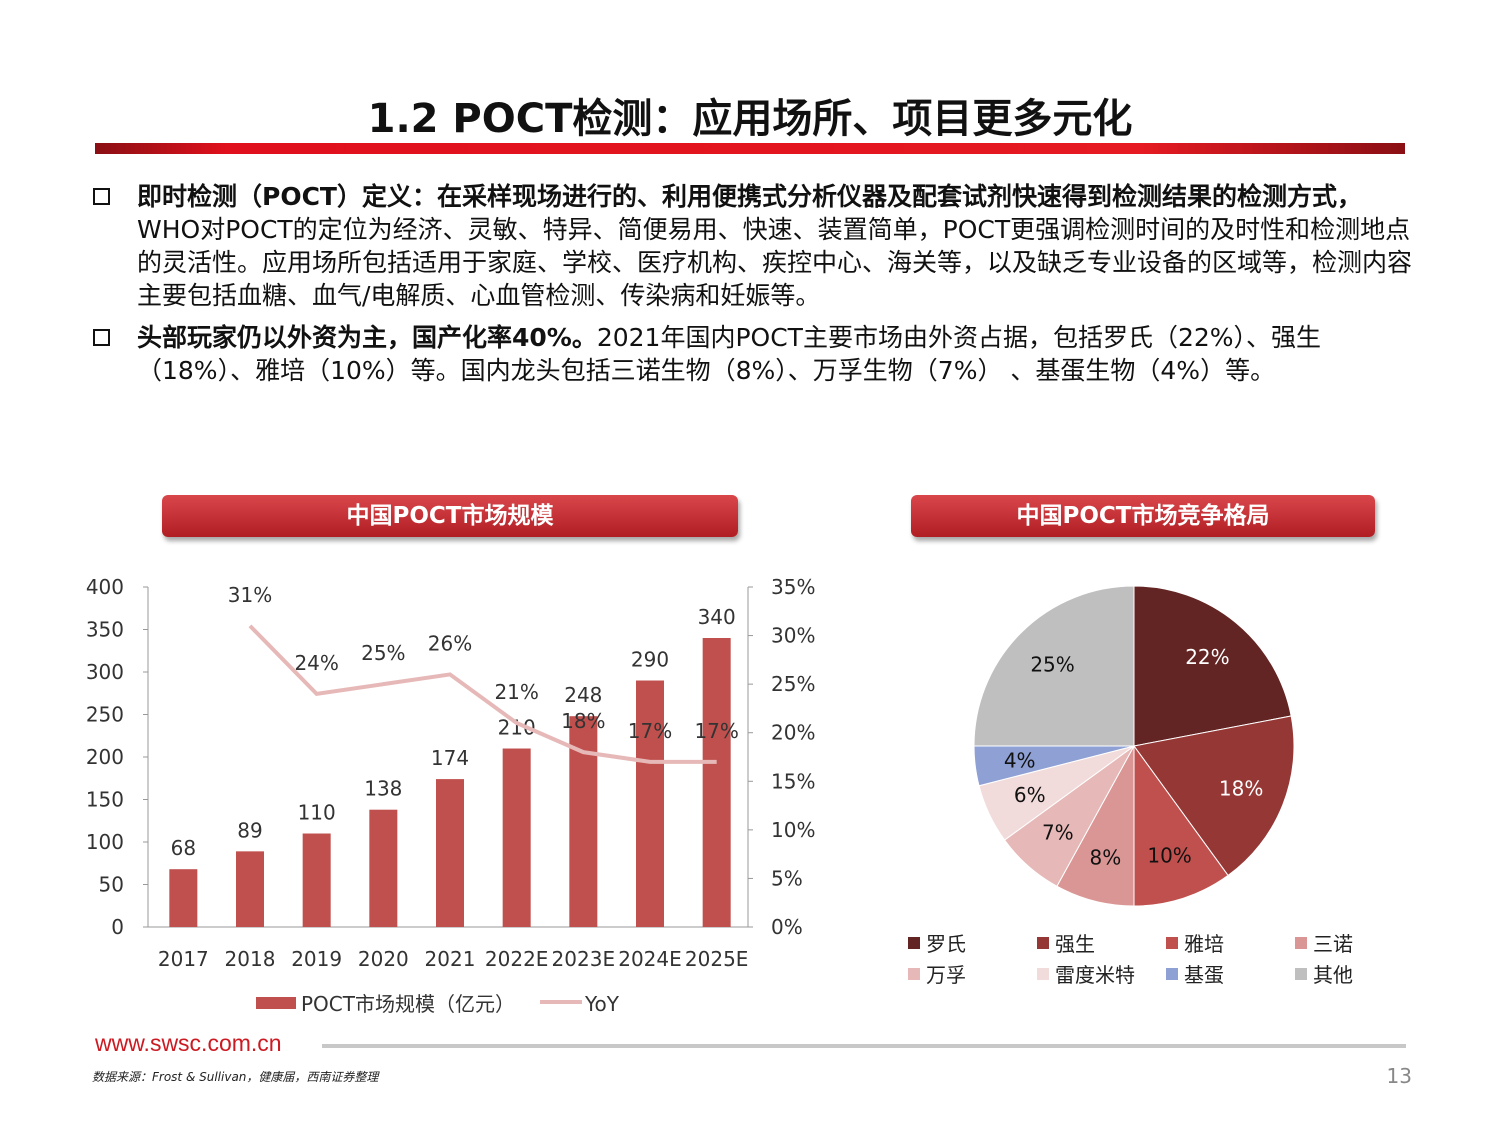 This screenshot has width=1500, height=1125. I want to click on footer-divider, so click(864, 1046).